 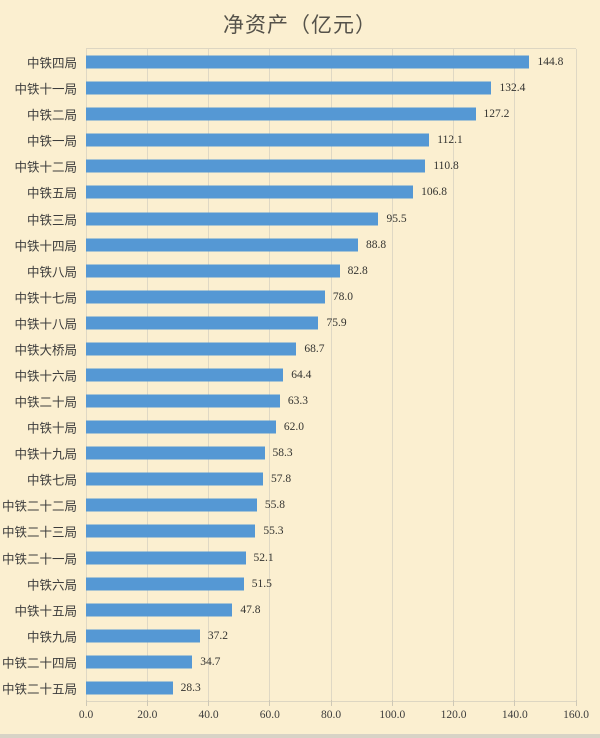 What do you see at coordinates (39, 559) in the screenshot?
I see `category-label: 中铁二十一局` at bounding box center [39, 559].